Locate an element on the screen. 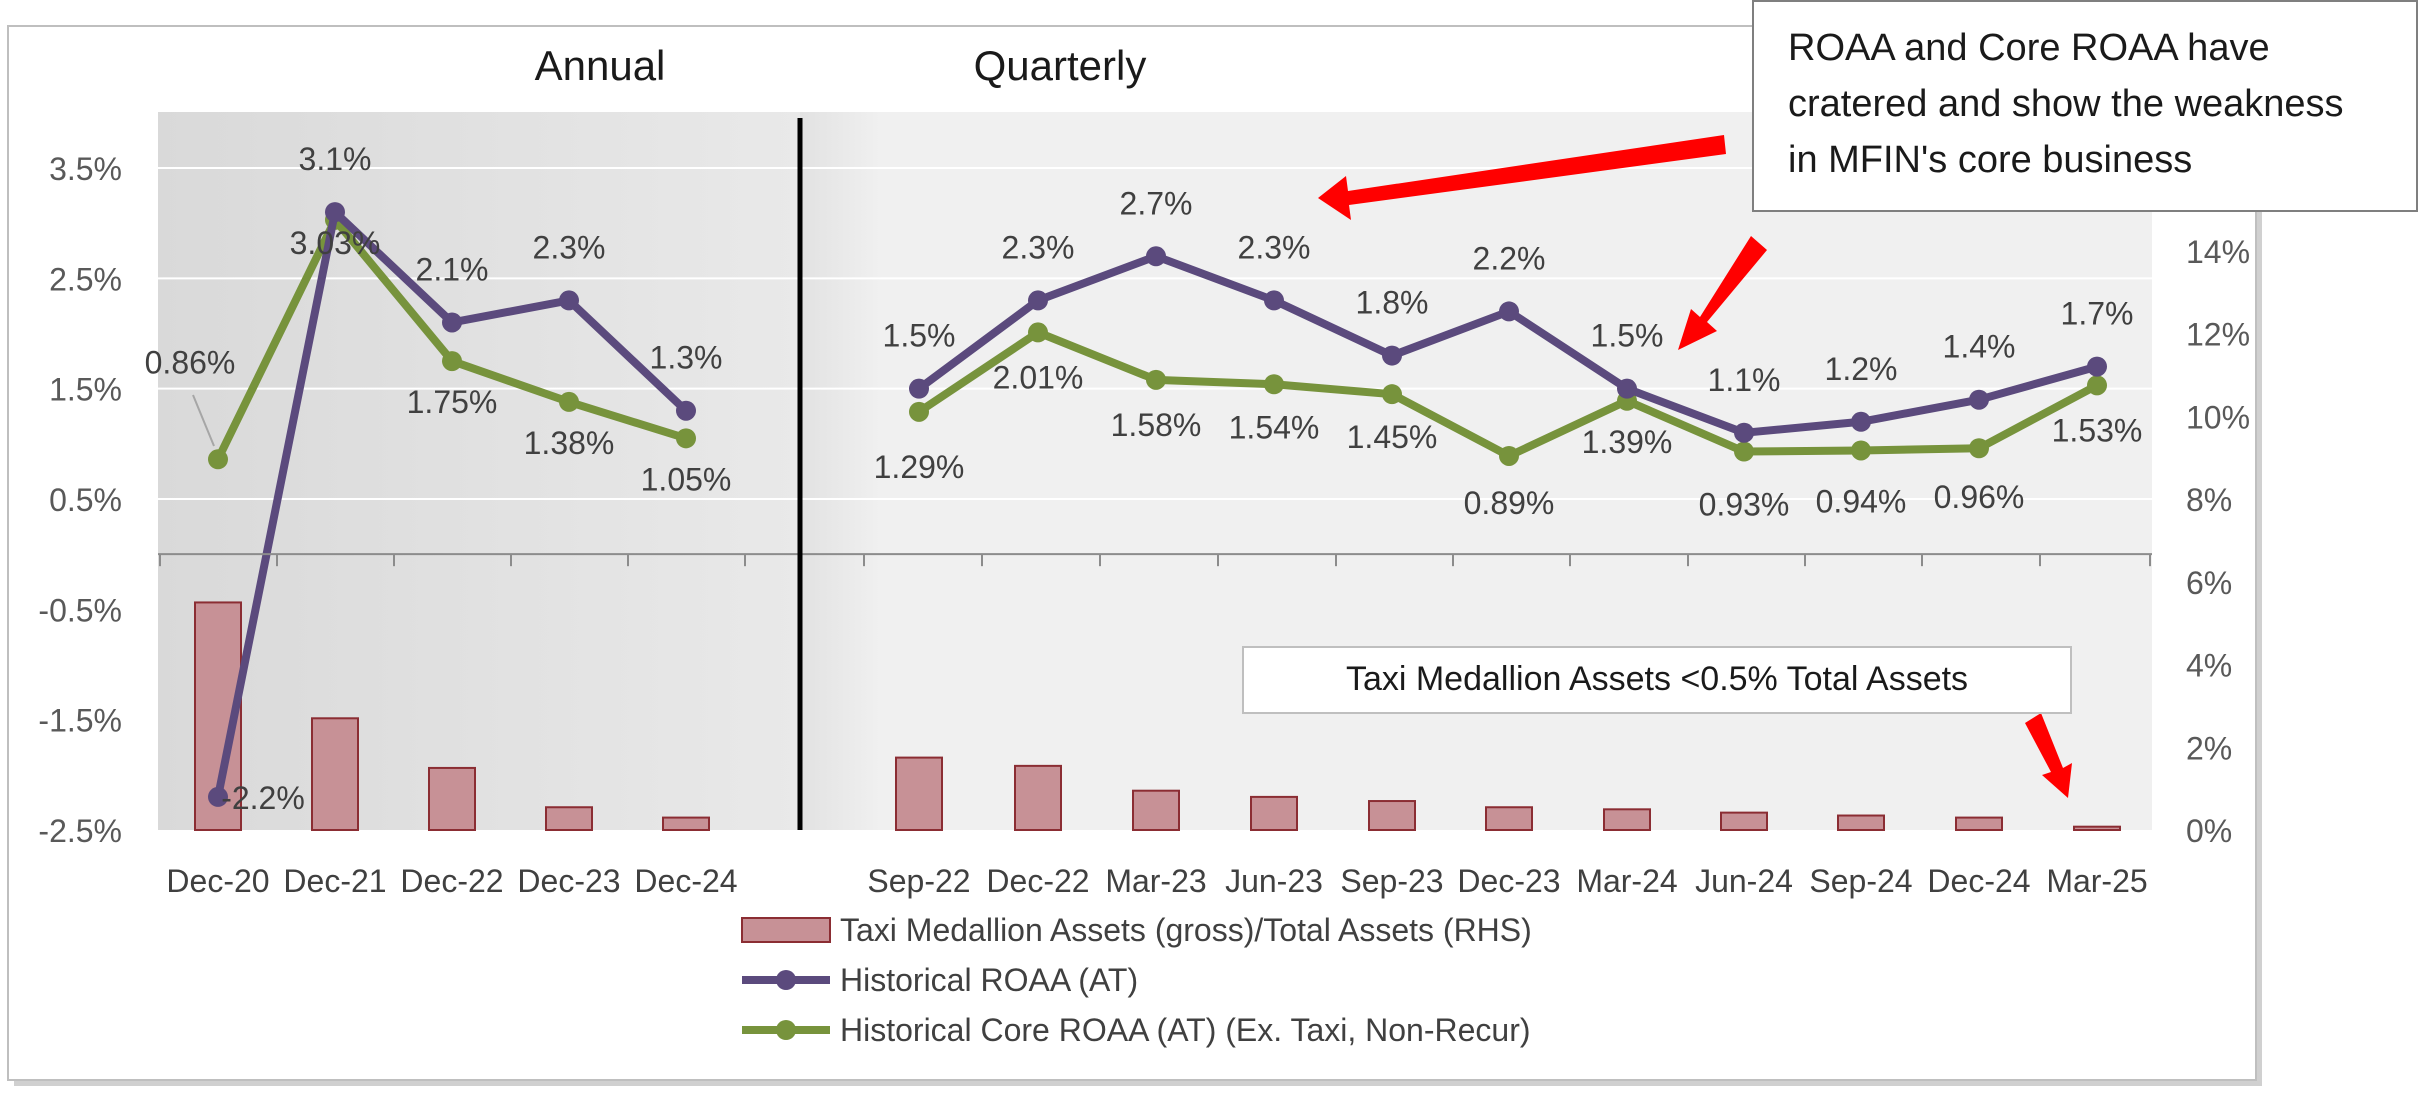 Image resolution: width=2422 pixels, height=1109 pixels. right-axis-tick-label: 12% is located at coordinates (2218, 335).